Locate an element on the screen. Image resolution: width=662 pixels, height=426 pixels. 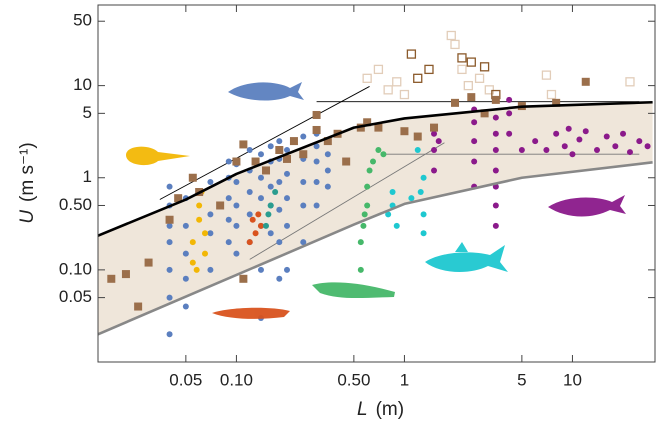
fish-silhouette is located at coordinates (266, 91).